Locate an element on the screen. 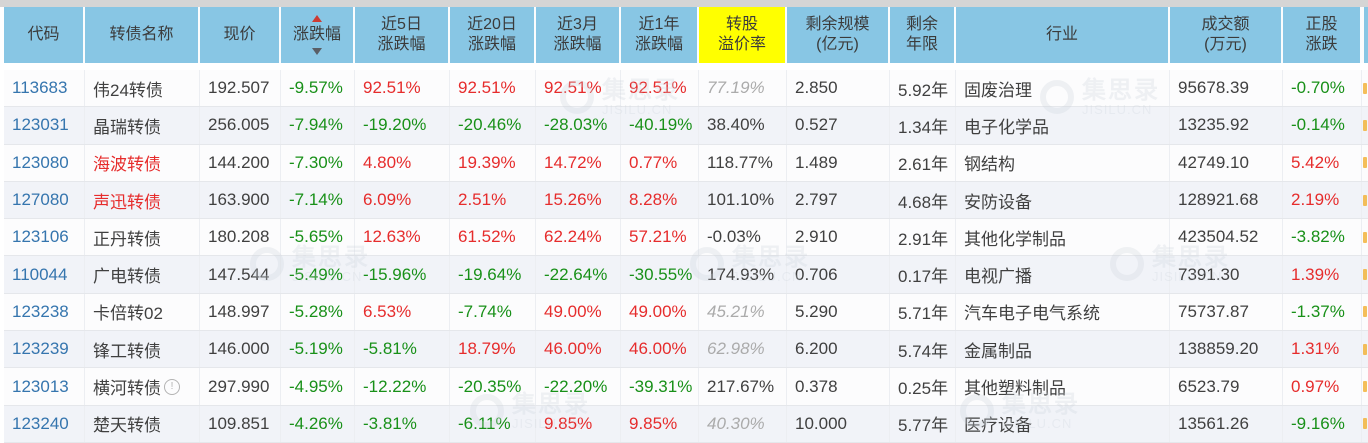  col-header-size: 剩余规模 (亿元) is located at coordinates (838, 35).